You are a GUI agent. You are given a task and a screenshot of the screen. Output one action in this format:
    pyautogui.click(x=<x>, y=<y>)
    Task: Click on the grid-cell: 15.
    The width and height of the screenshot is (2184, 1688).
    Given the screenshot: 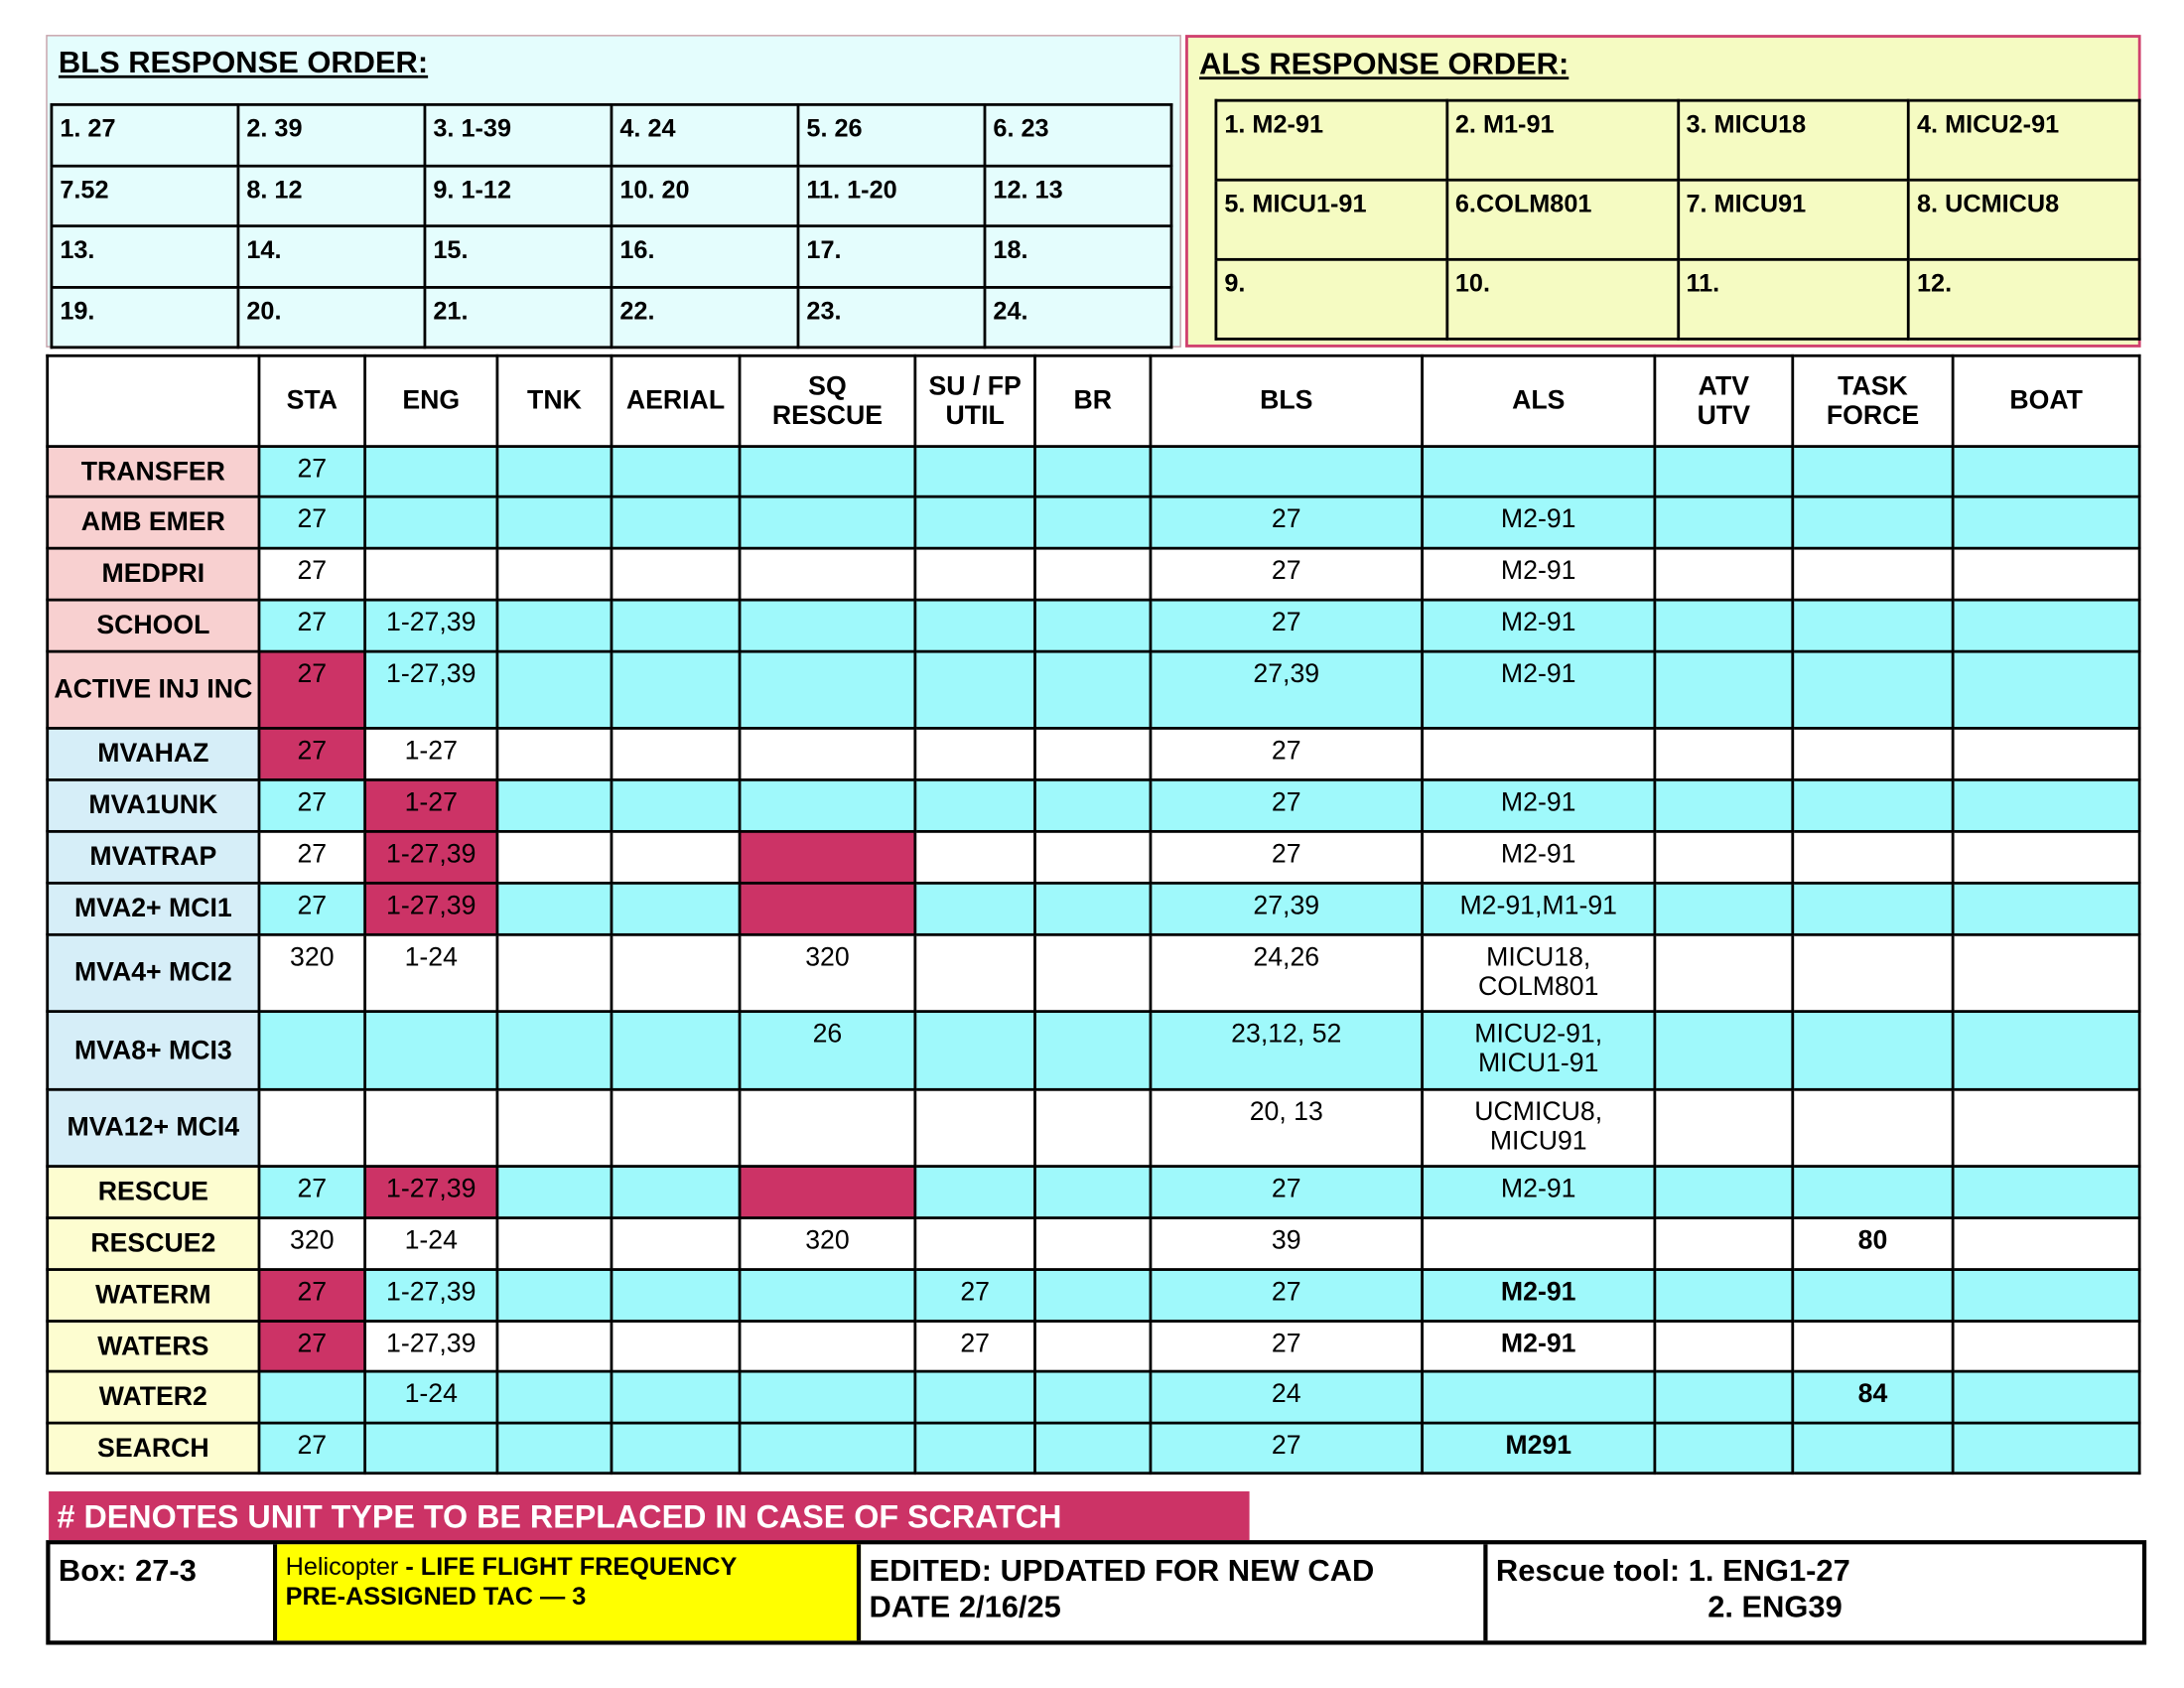 What is the action you would take?
    pyautogui.click(x=518, y=256)
    